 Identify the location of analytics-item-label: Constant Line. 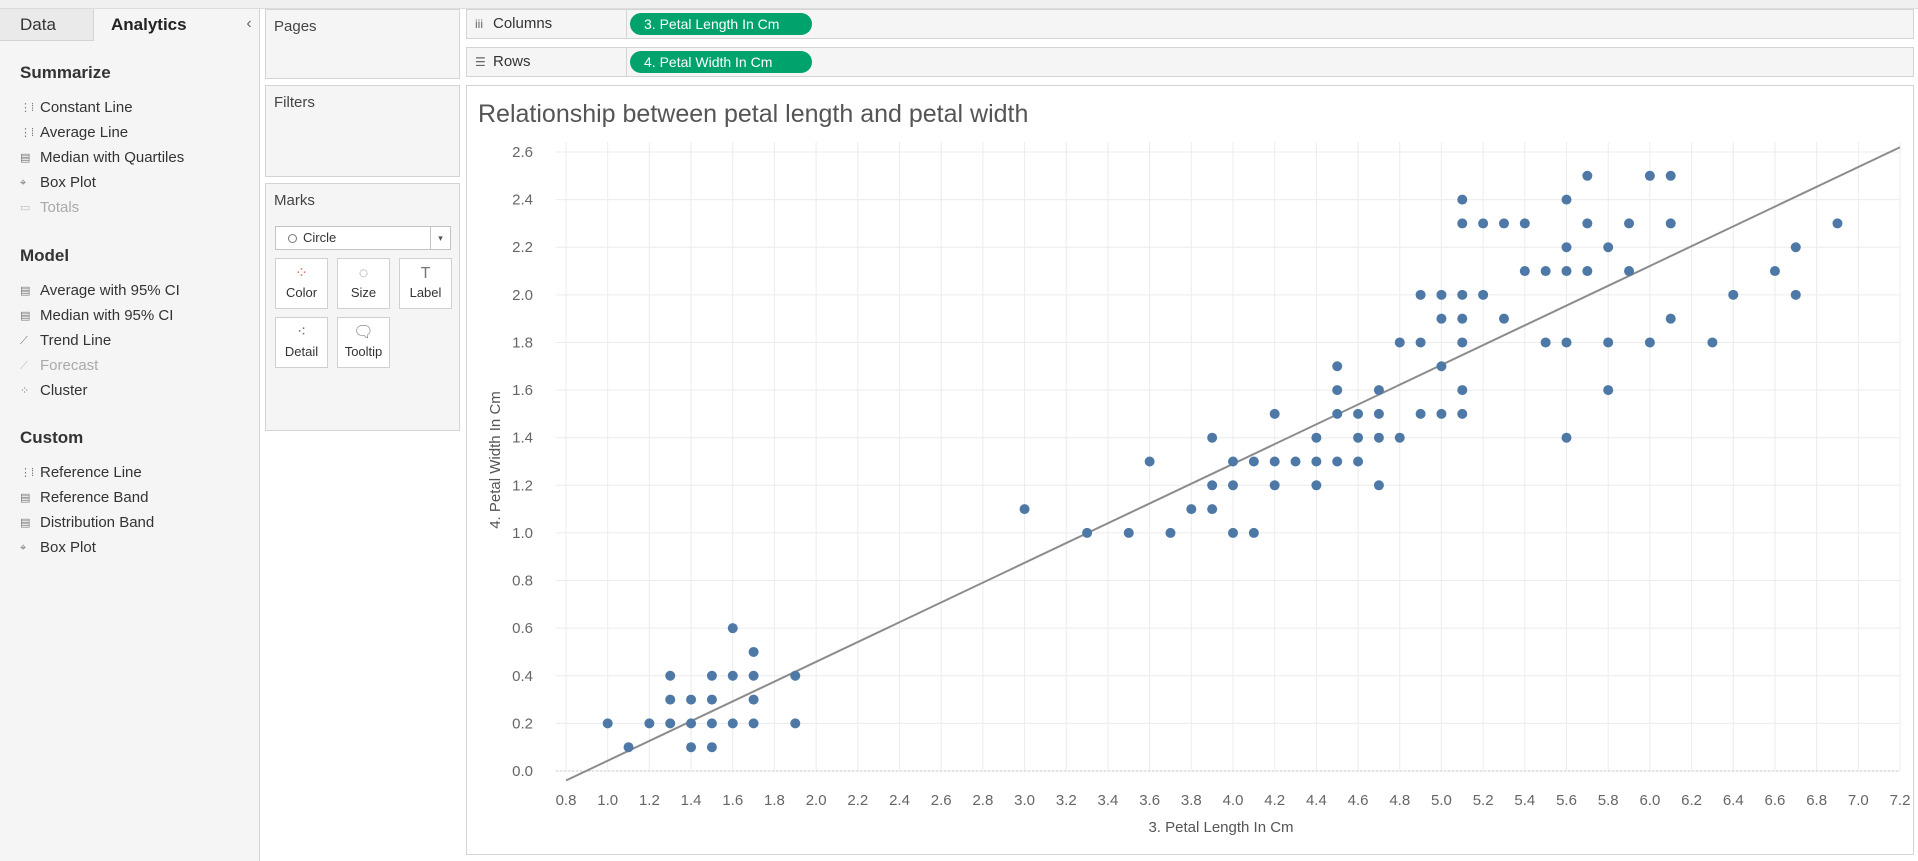
(86, 107).